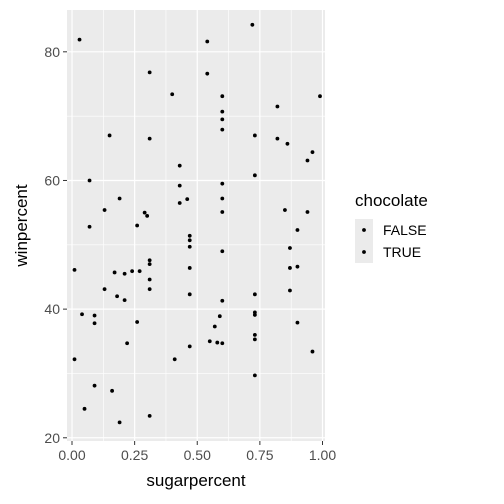 The image size is (504, 504). What do you see at coordinates (52, 309) in the screenshot?
I see `y-tick-label: 40` at bounding box center [52, 309].